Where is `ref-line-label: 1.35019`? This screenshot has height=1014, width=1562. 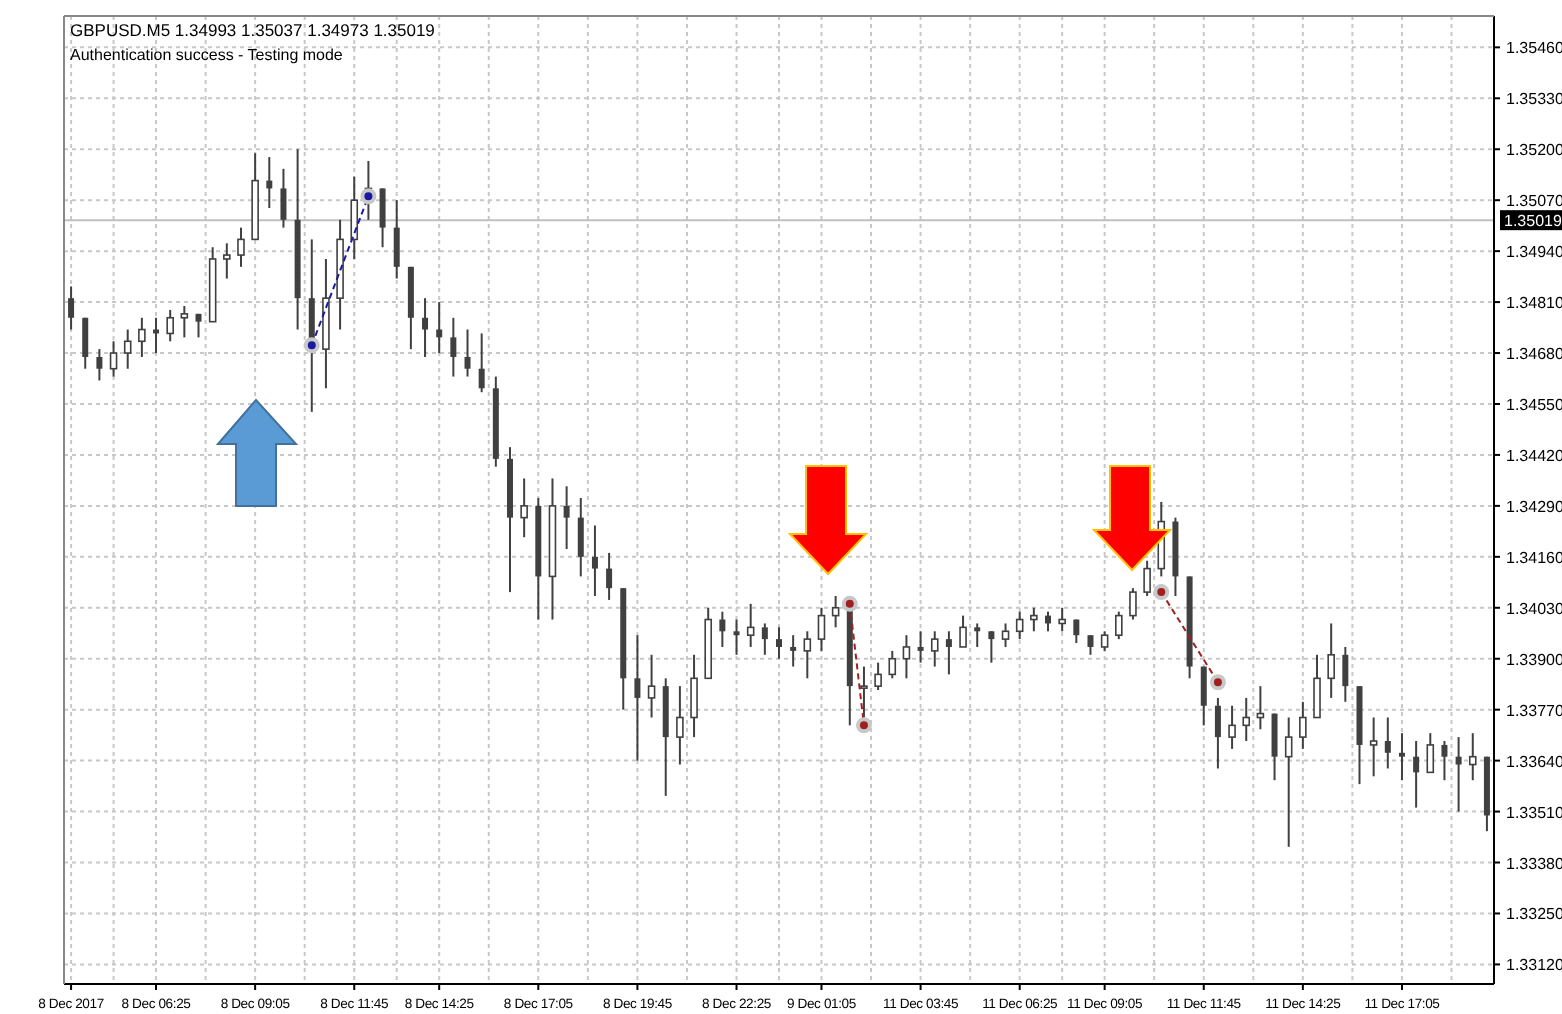 ref-line-label: 1.35019 is located at coordinates (1533, 221).